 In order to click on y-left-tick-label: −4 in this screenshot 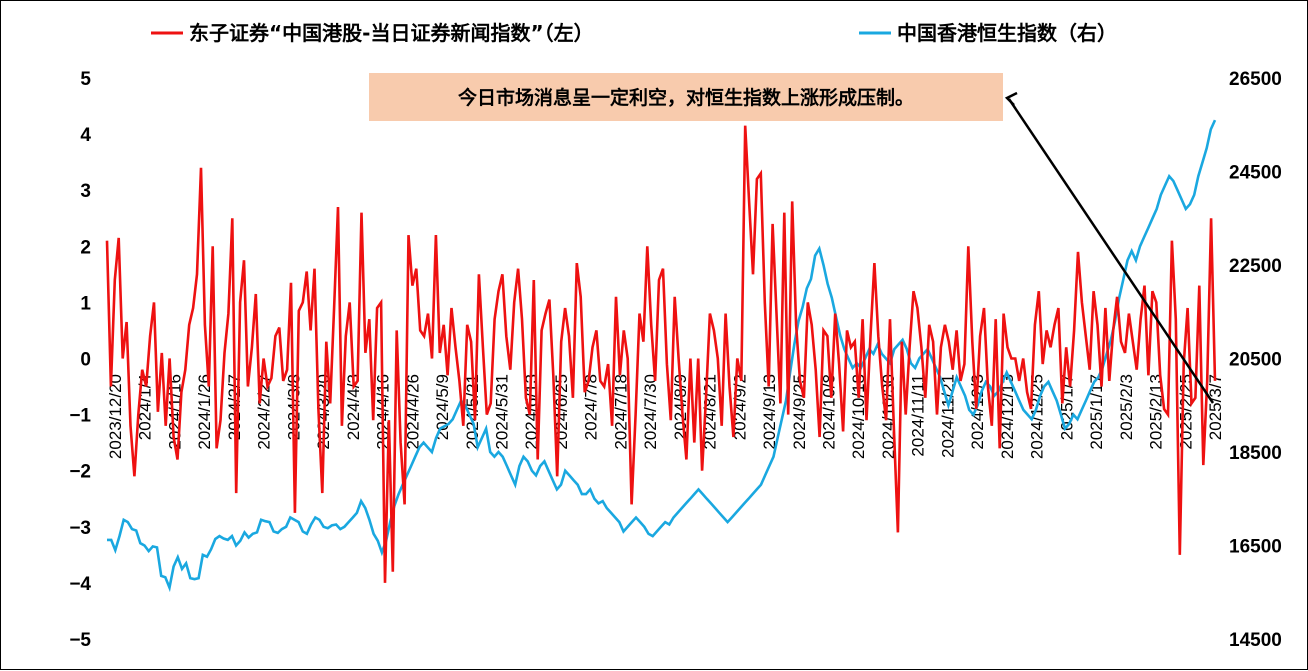, I will do `click(80, 584)`.